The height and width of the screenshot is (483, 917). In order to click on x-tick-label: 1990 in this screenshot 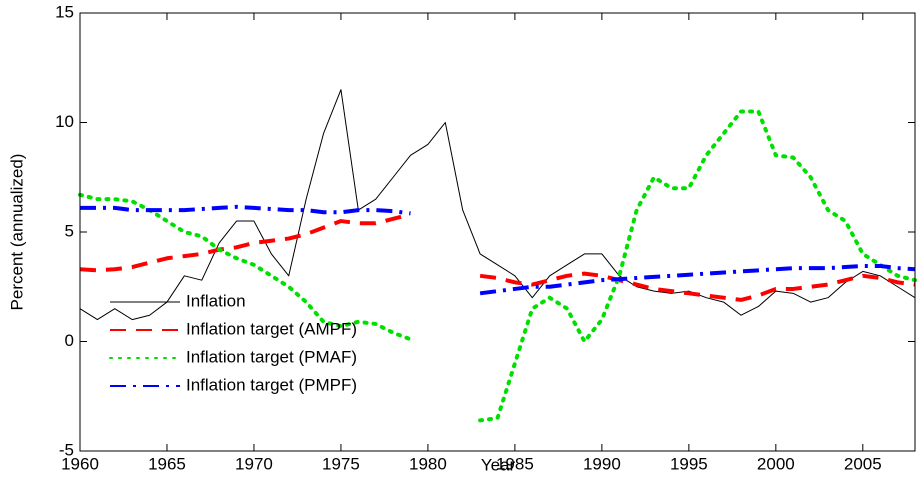, I will do `click(602, 463)`.